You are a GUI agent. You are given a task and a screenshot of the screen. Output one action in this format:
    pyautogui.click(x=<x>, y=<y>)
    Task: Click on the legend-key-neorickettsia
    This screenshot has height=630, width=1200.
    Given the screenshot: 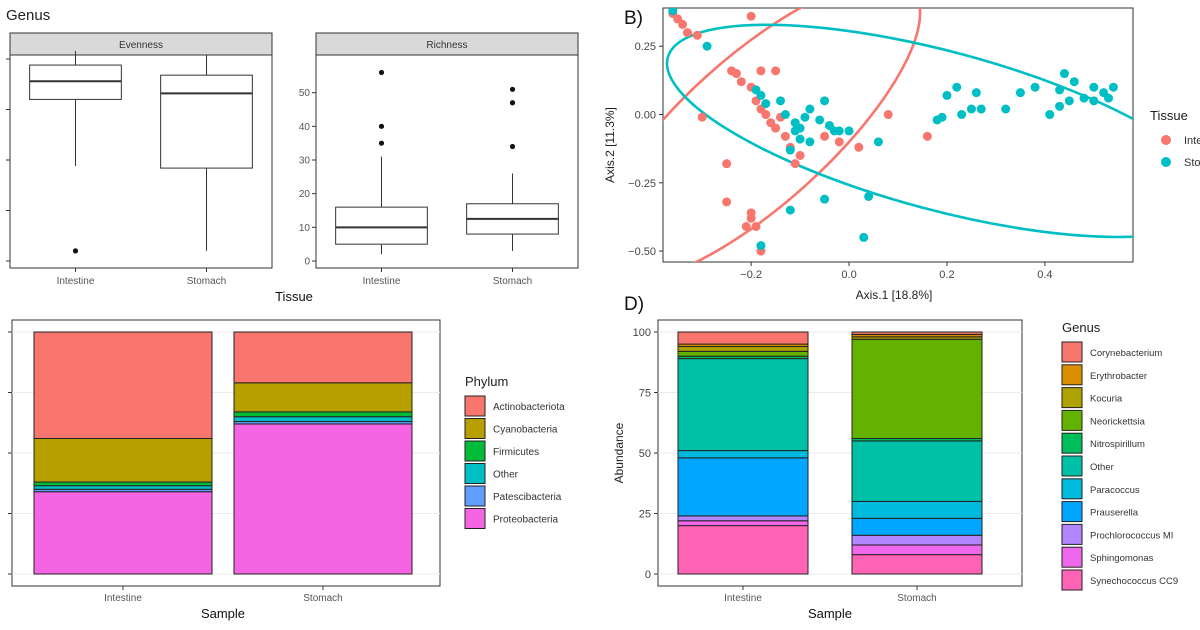 What is the action you would take?
    pyautogui.click(x=1072, y=420)
    